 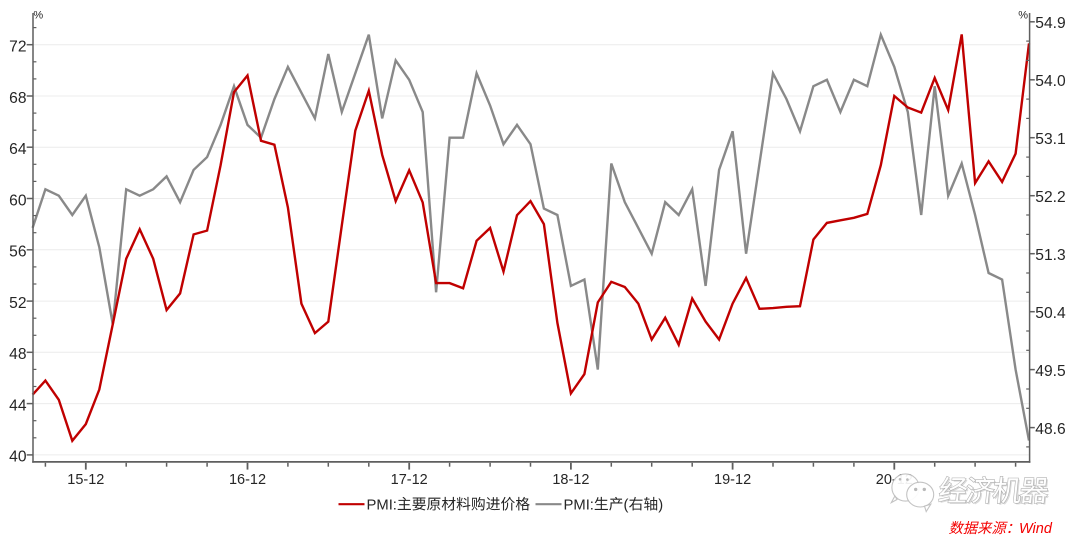 What do you see at coordinates (18, 457) in the screenshot?
I see `svg-text: 40` at bounding box center [18, 457].